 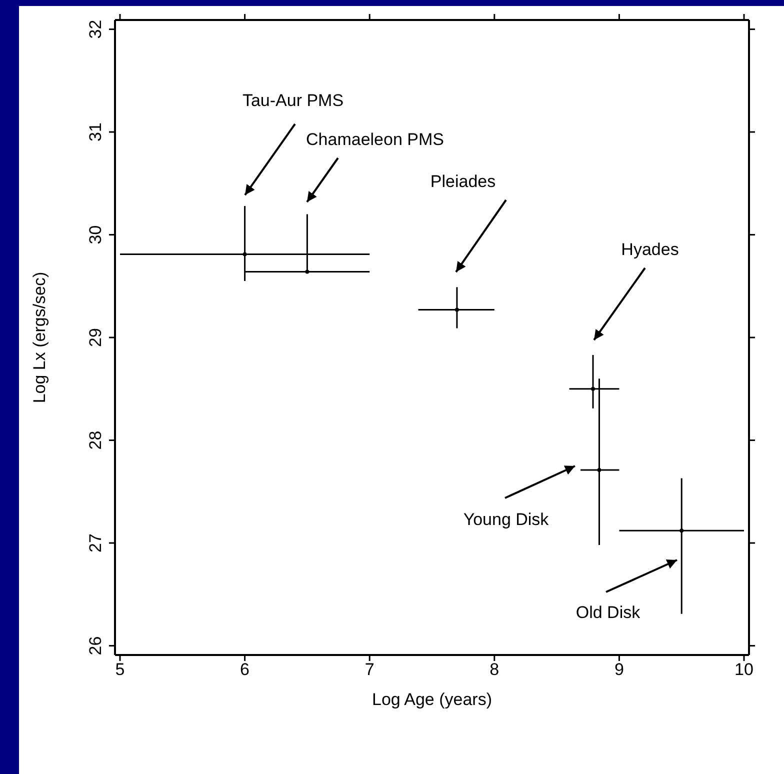 What do you see at coordinates (495, 670) in the screenshot?
I see `x-tick-label: 8` at bounding box center [495, 670].